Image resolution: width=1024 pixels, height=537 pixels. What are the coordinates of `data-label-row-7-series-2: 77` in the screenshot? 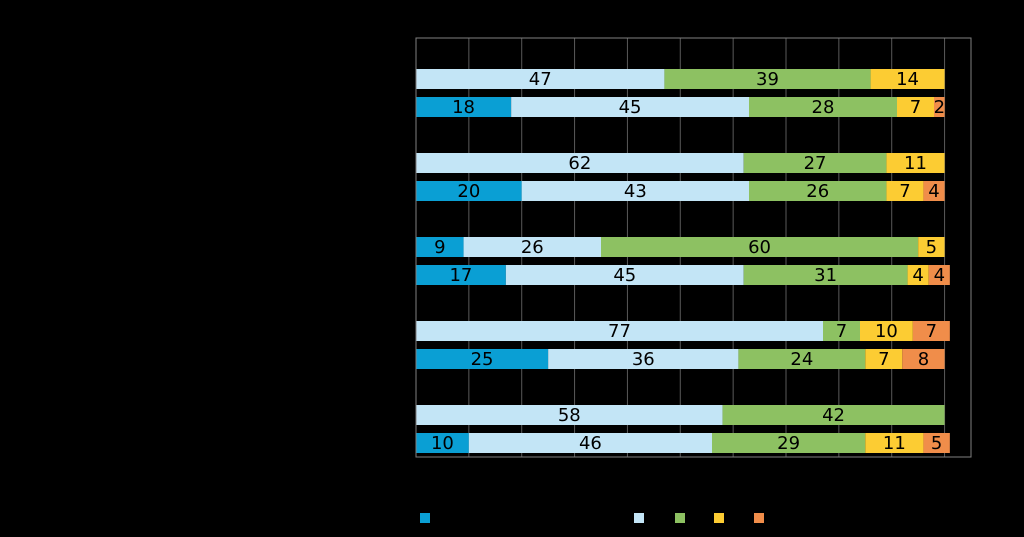 It's located at (619, 331).